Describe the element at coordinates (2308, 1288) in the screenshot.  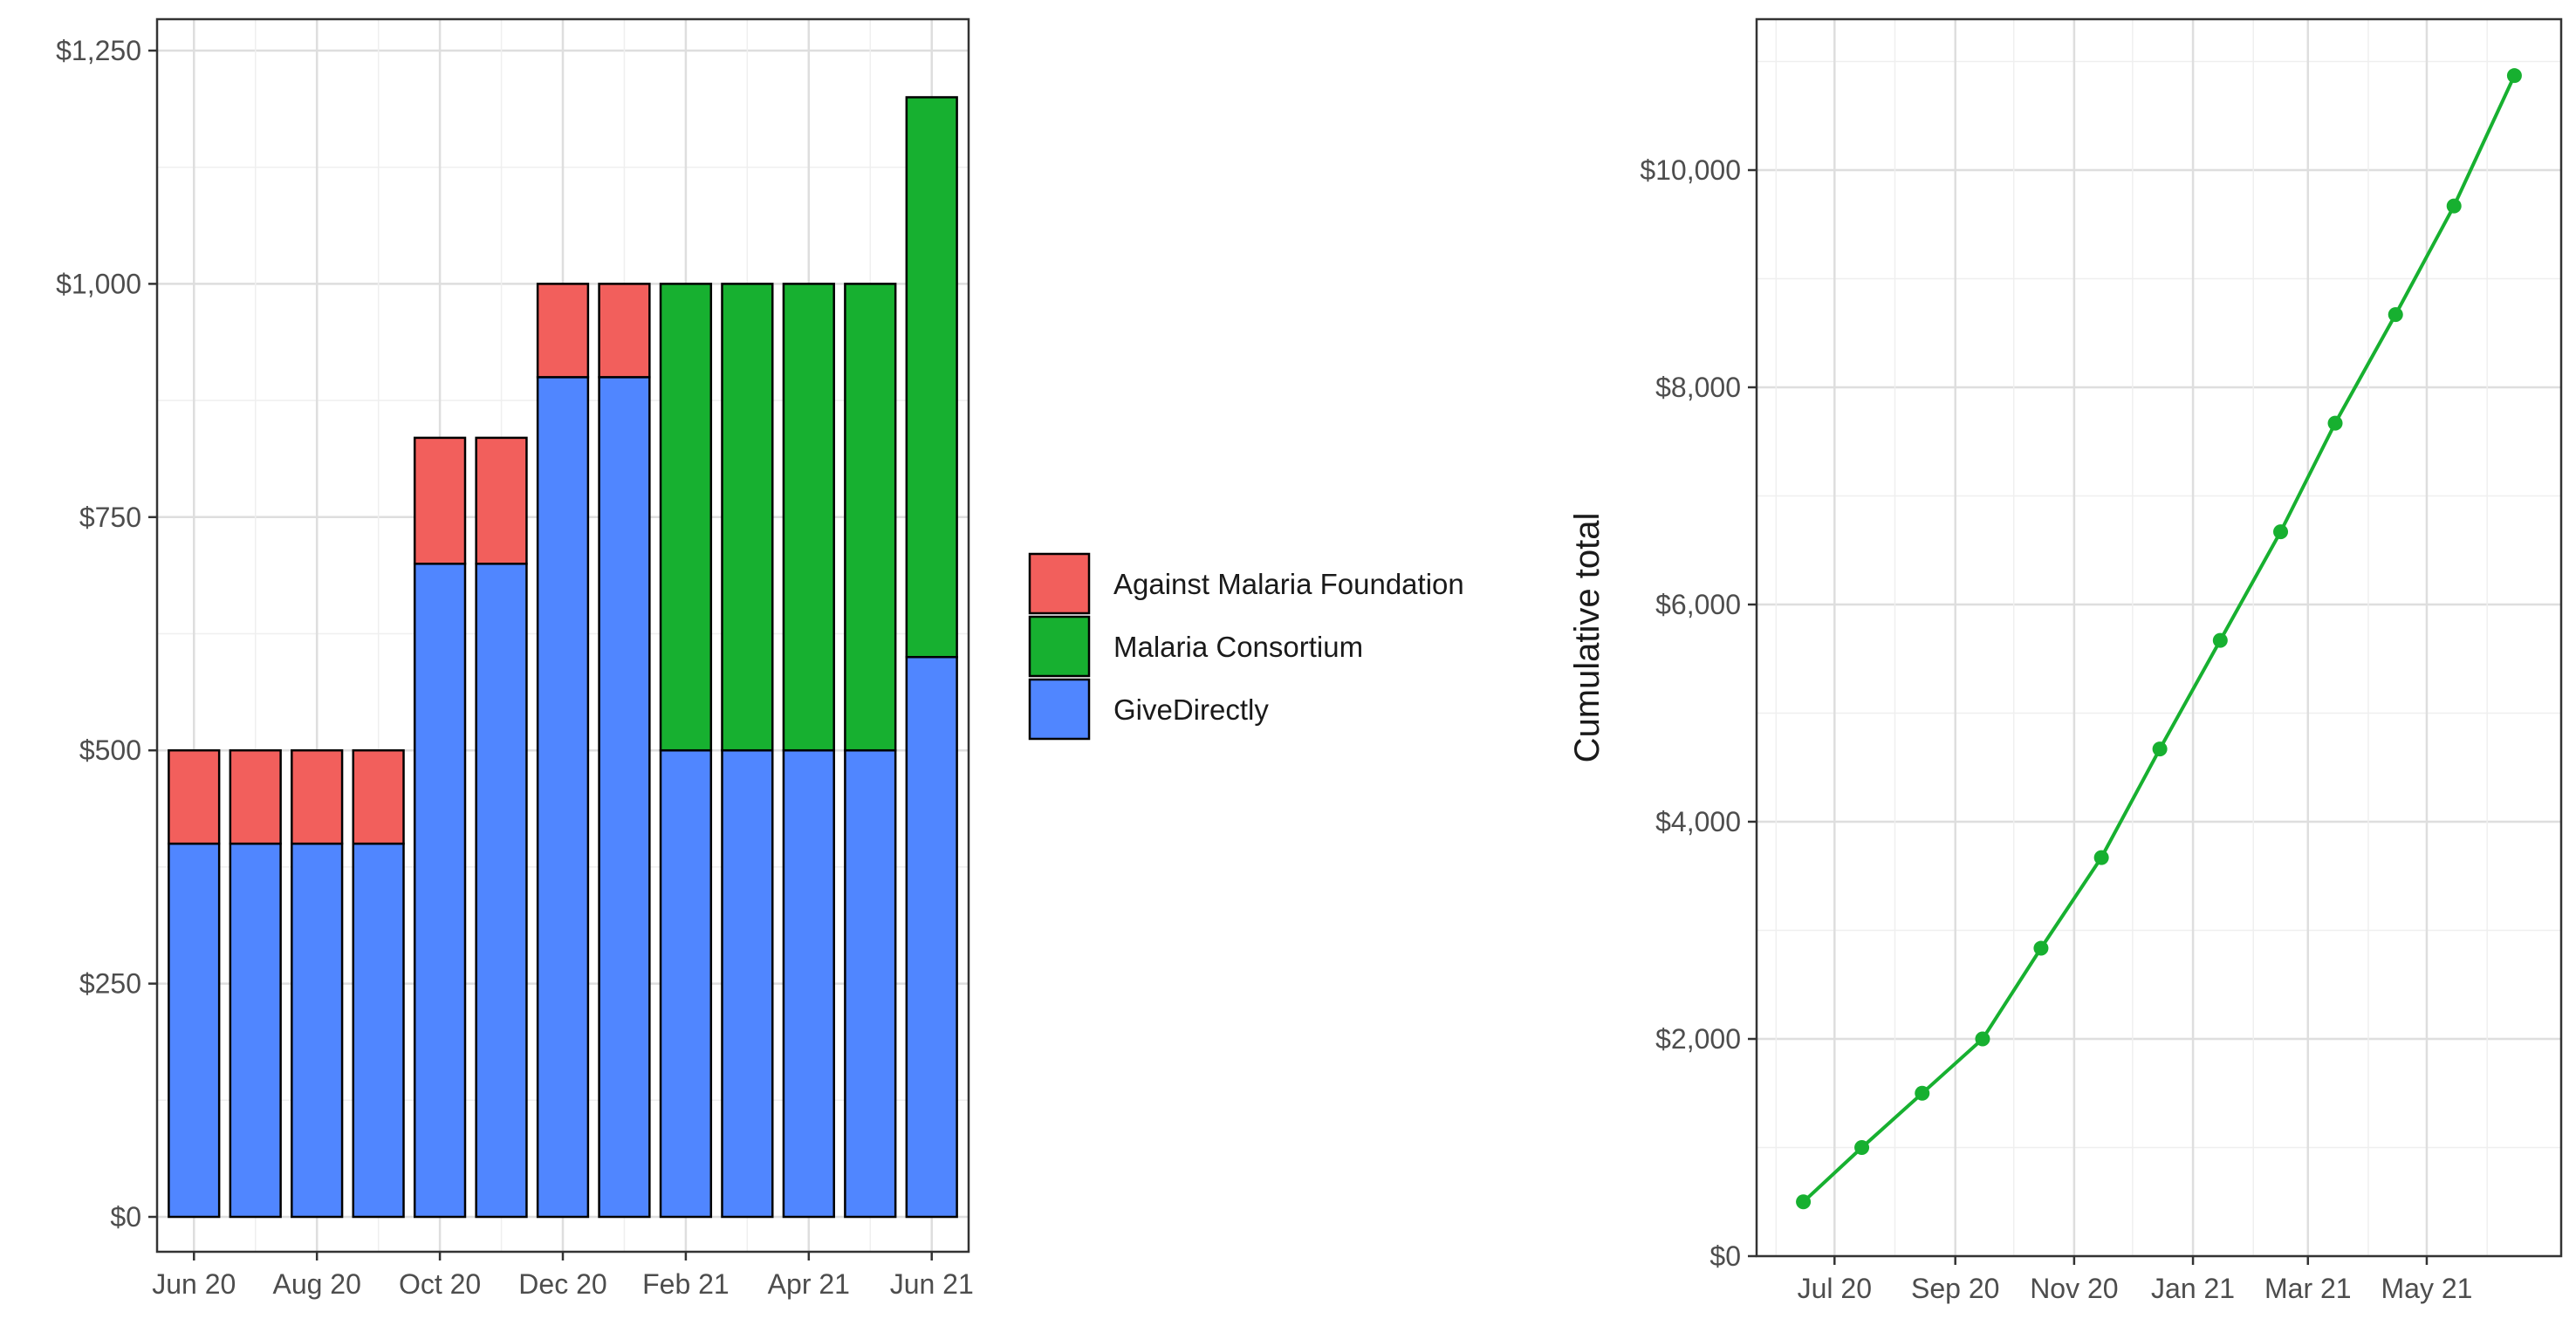
I see `x-tick-label: Mar 21` at that location.